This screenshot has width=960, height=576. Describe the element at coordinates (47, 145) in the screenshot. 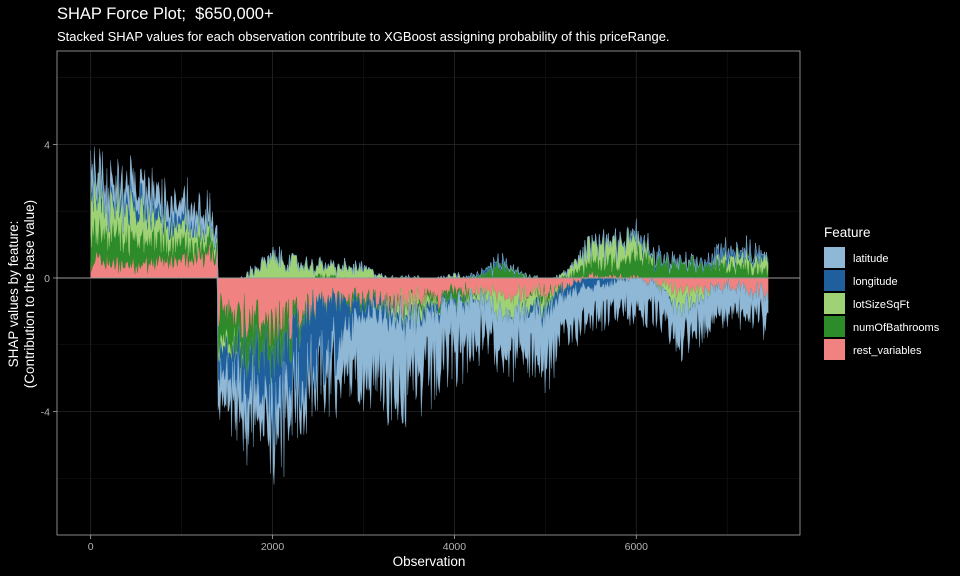

I see `y-tick-label: 4` at that location.